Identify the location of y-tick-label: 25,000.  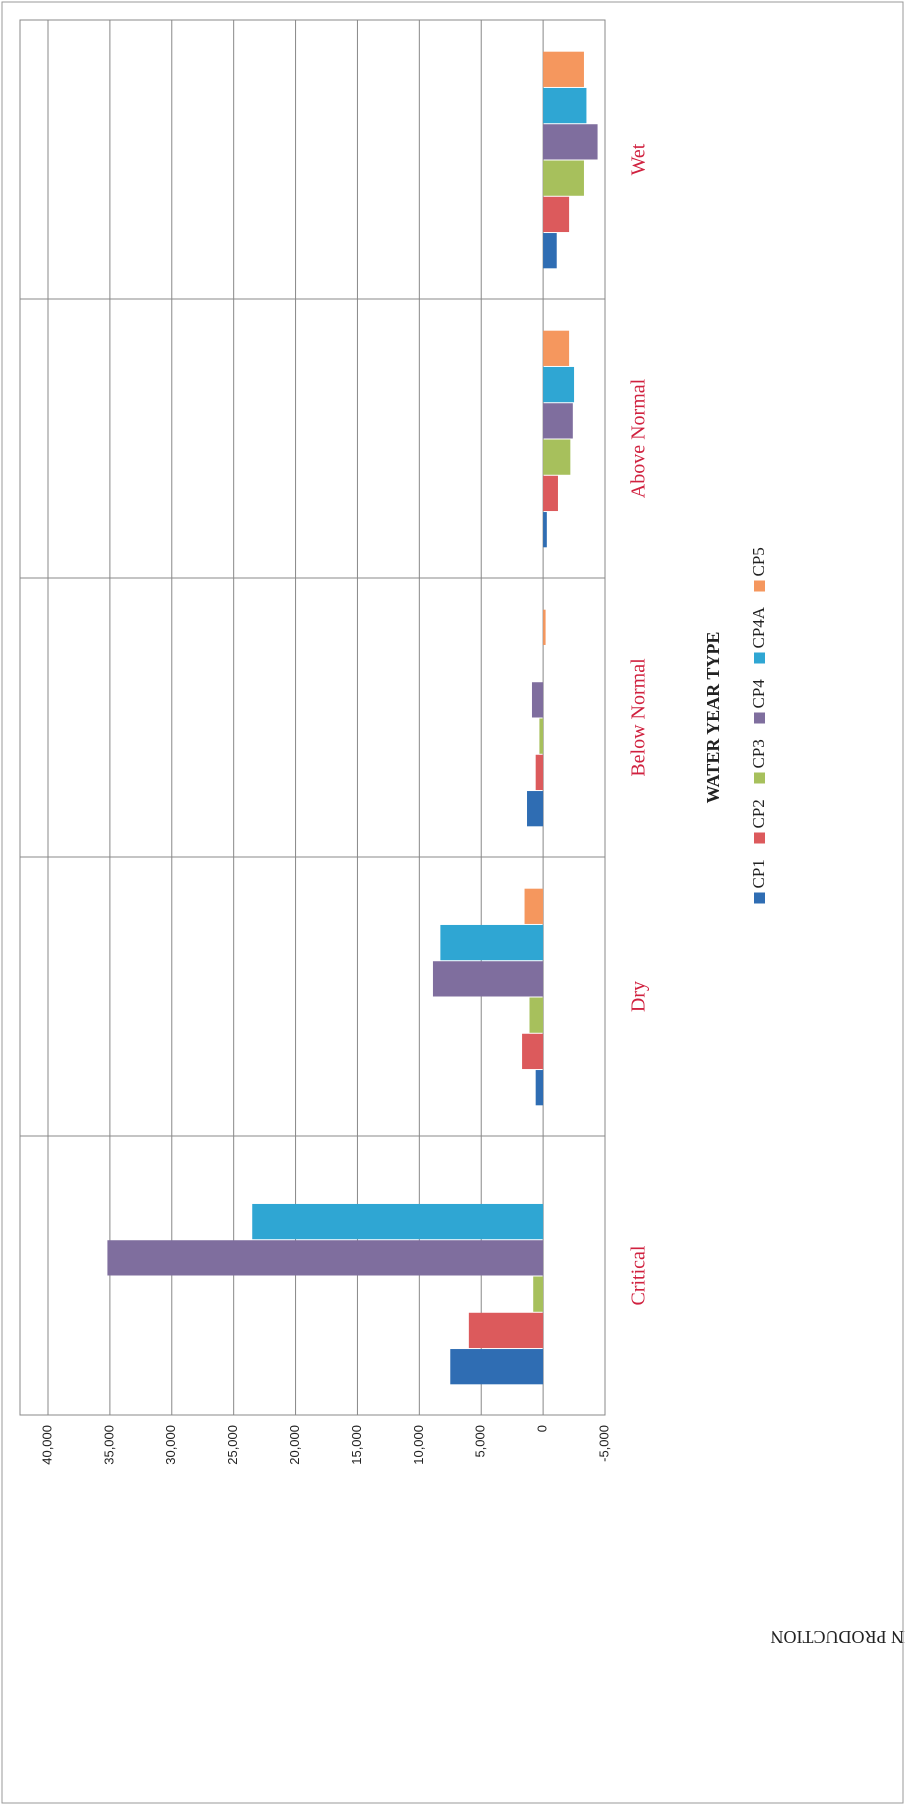
(232, 1445).